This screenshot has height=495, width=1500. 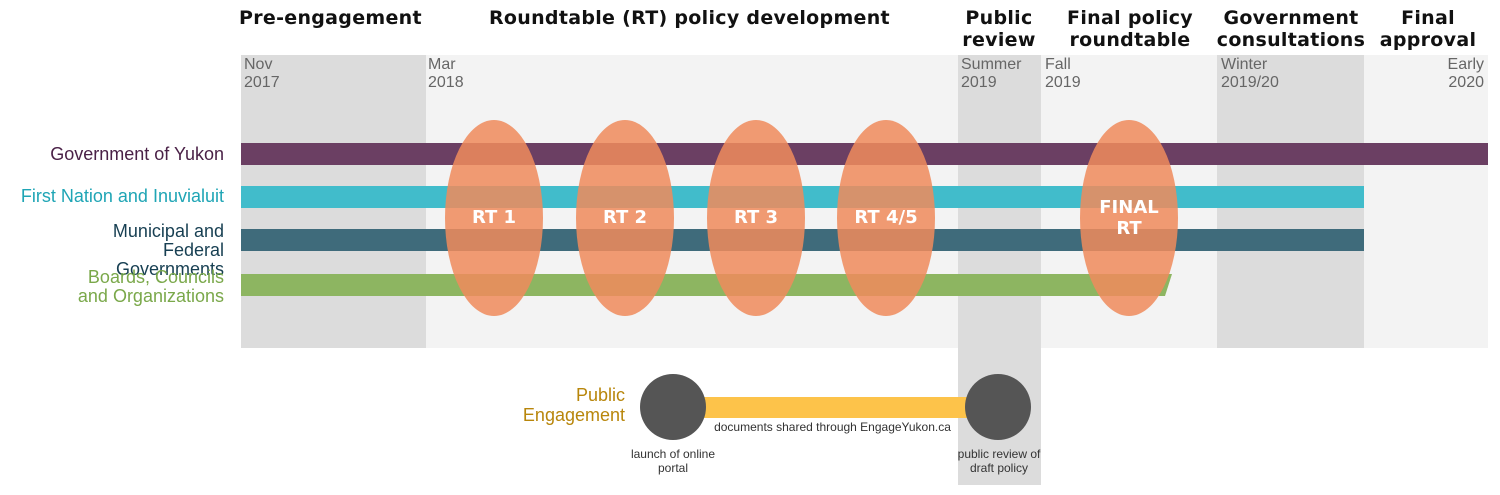 What do you see at coordinates (442, 64) in the screenshot?
I see `date-season: Mar` at bounding box center [442, 64].